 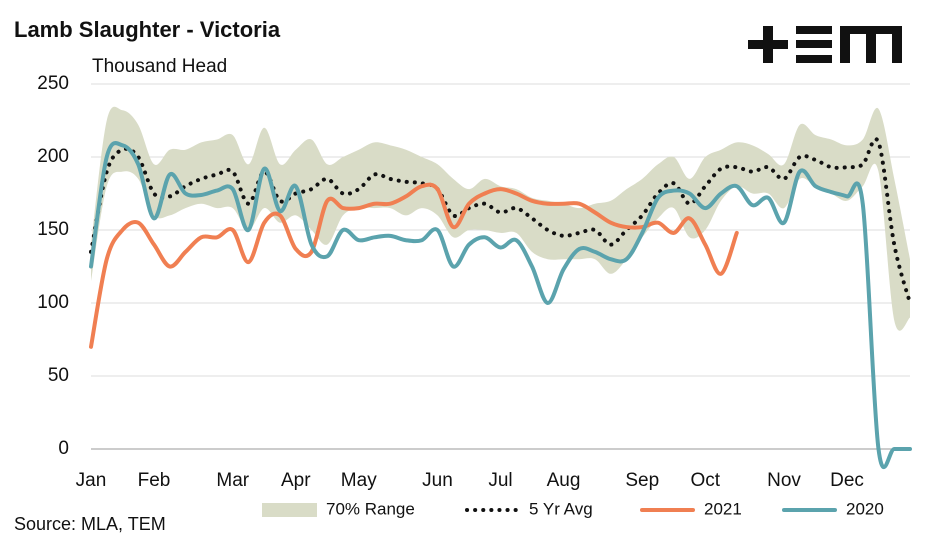 I want to click on legend-label: 2021, so click(x=723, y=508).